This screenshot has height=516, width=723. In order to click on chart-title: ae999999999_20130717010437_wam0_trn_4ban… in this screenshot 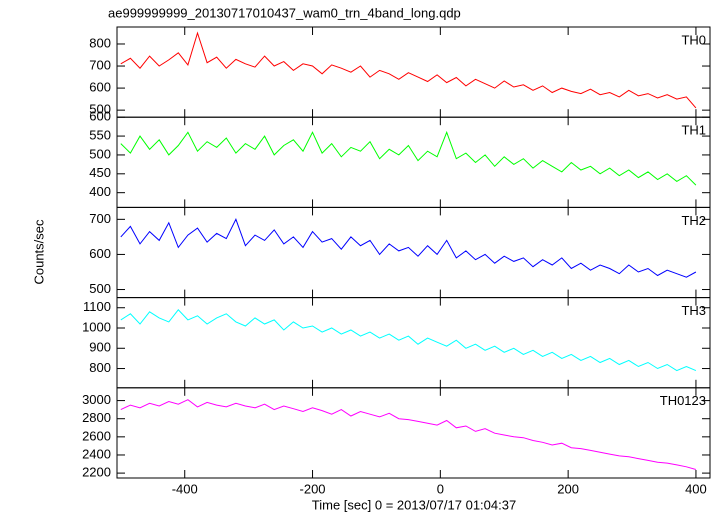, I will do `click(284, 12)`.